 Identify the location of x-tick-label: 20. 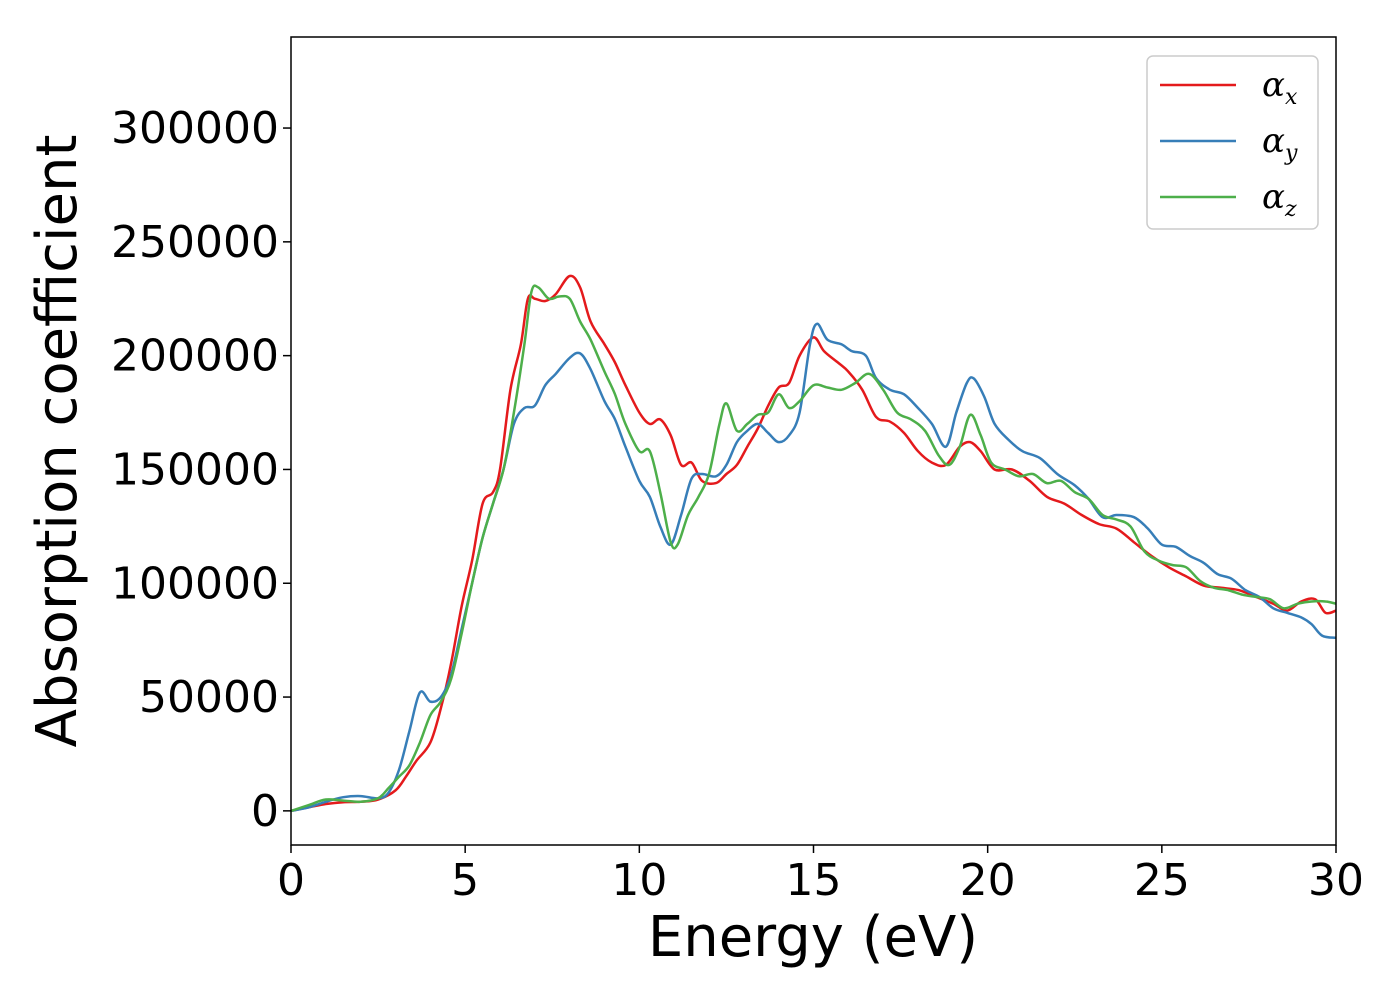
(988, 880).